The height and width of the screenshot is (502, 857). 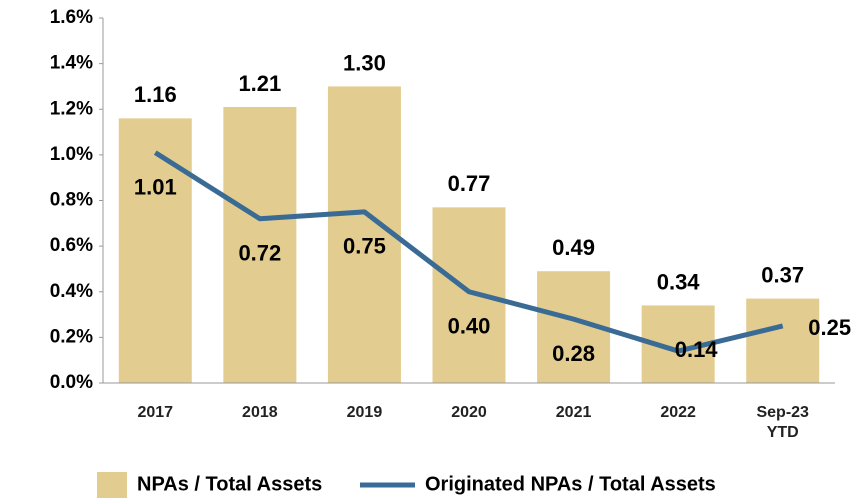 What do you see at coordinates (570, 484) in the screenshot?
I see `legend-label: Originated NPAs / Total Assets` at bounding box center [570, 484].